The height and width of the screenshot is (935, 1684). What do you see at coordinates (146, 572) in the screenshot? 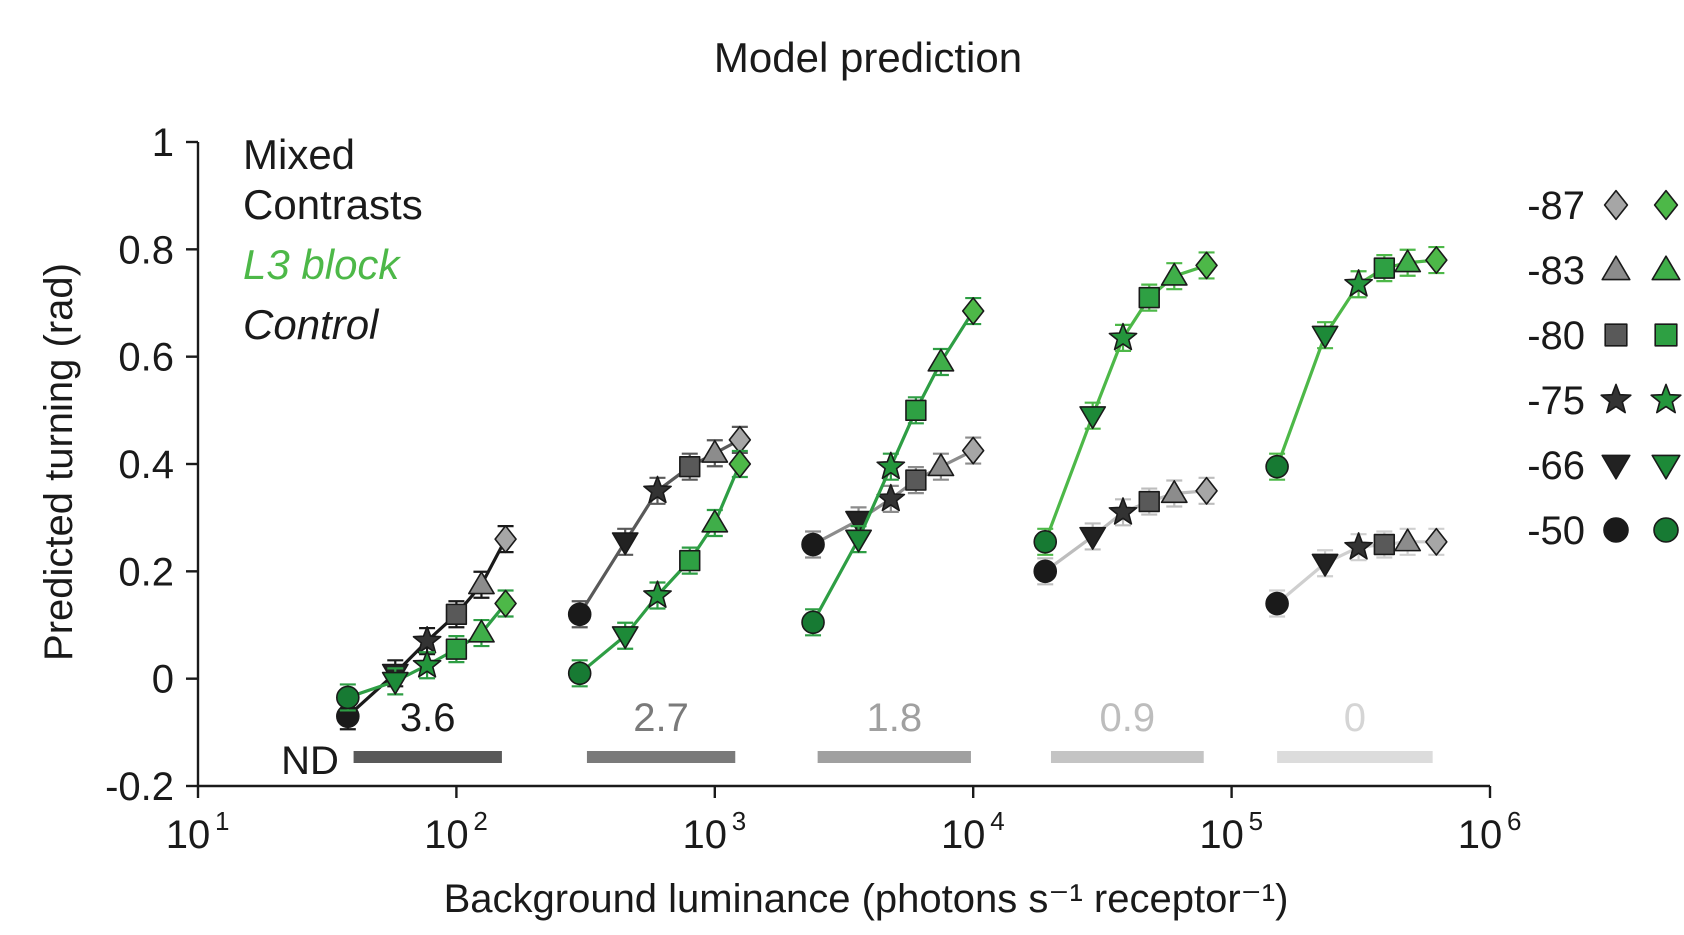
I see `y-tick-label: 0.2` at bounding box center [146, 572].